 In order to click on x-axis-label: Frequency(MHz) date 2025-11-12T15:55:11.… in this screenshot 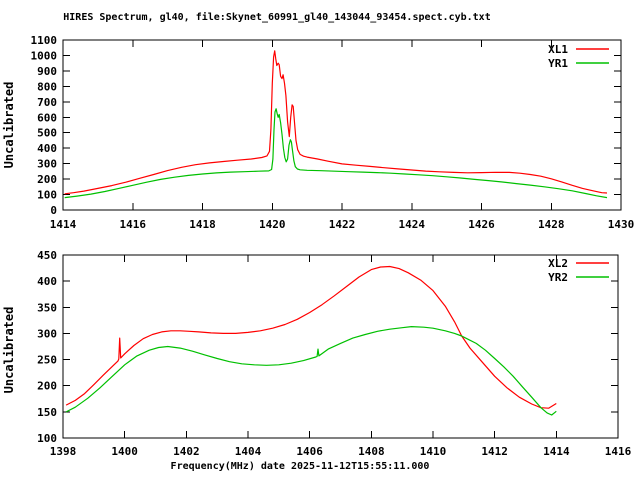, I will do `click(300, 466)`.